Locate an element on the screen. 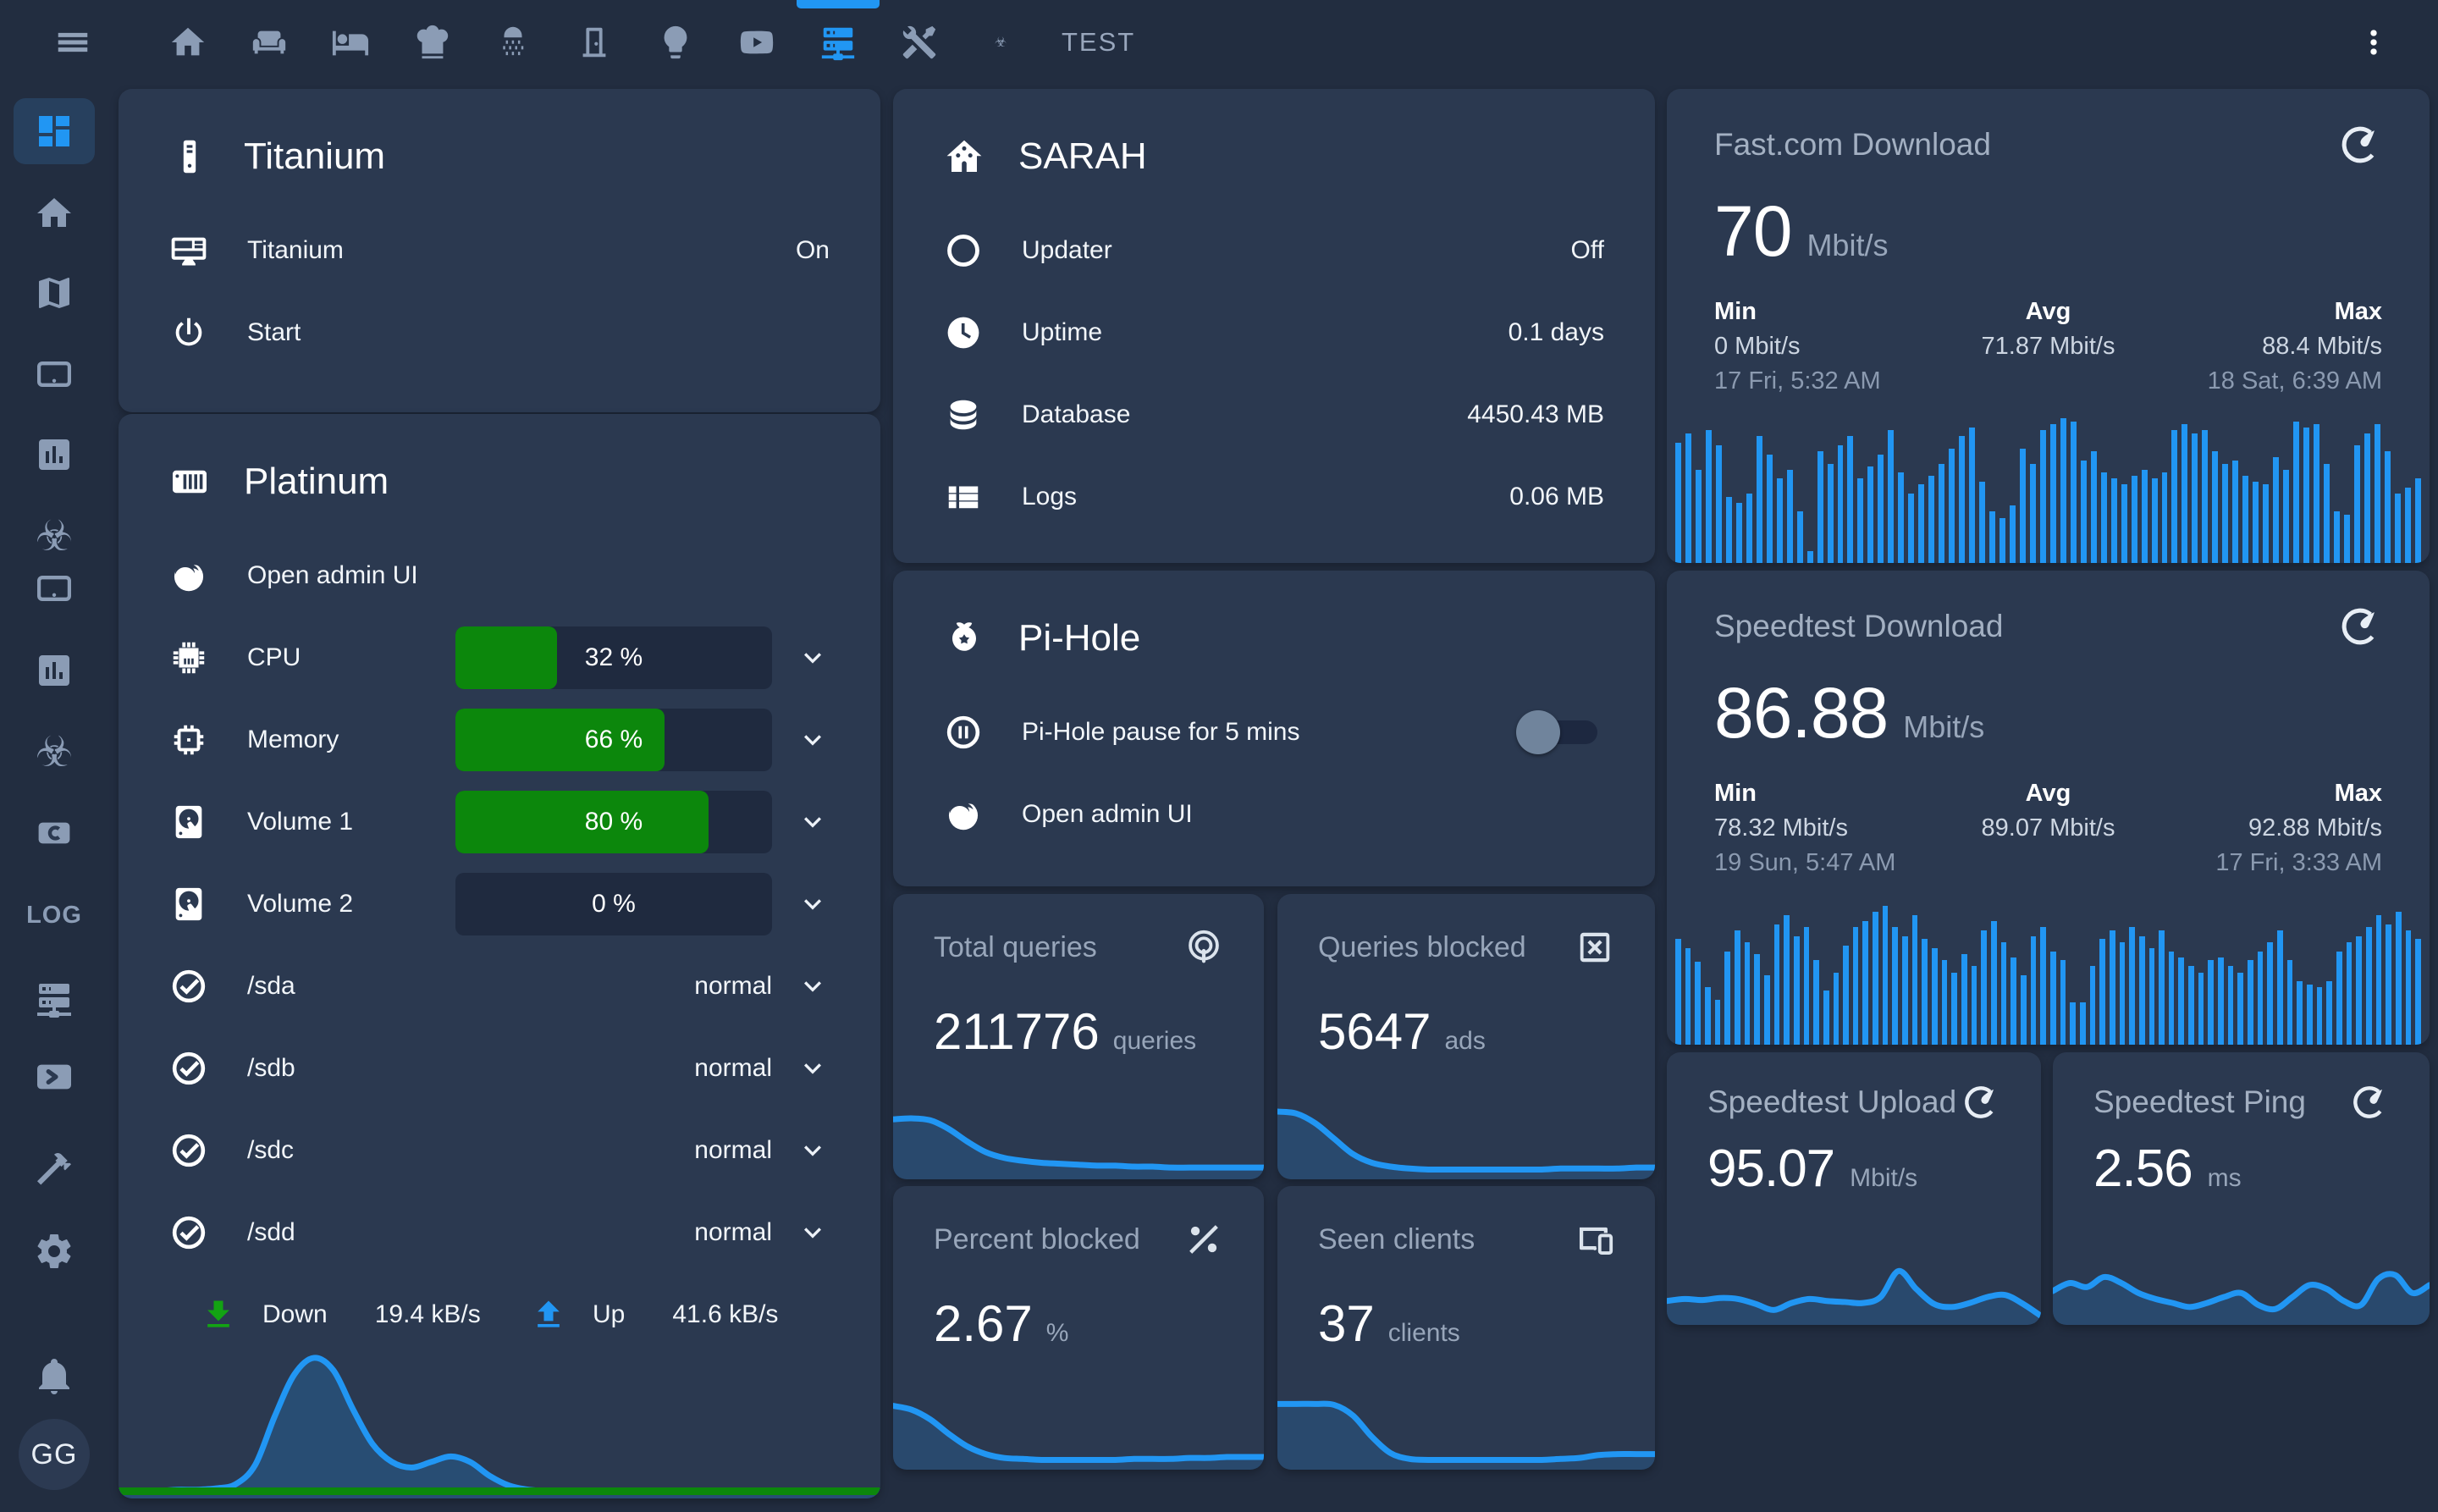  disk-row-sda: /sda normal is located at coordinates (499, 986).